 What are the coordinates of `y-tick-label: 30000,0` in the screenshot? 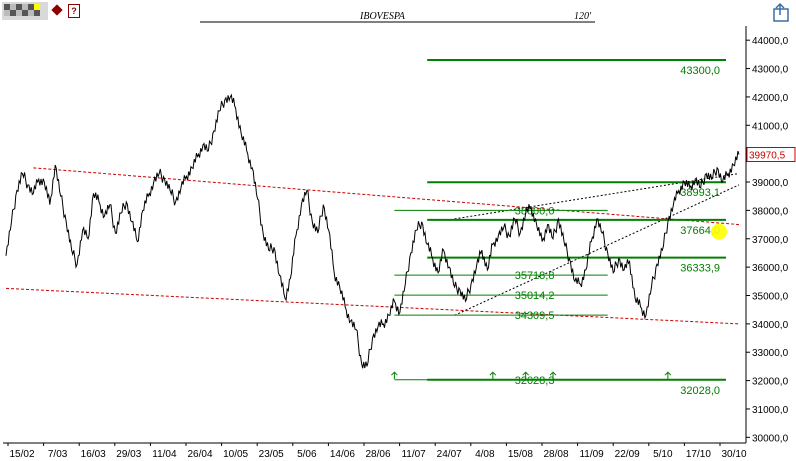 It's located at (770, 438).